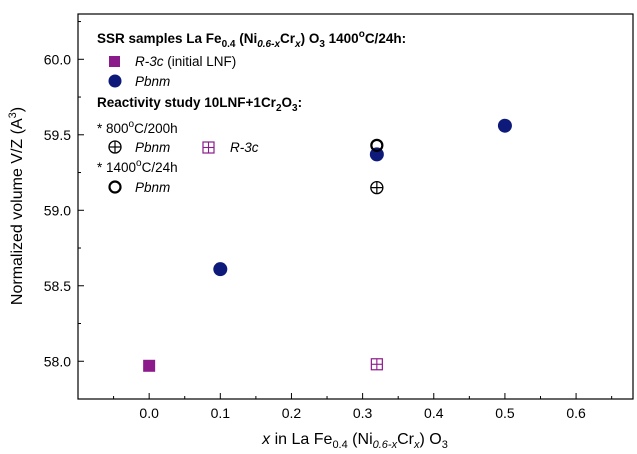 This screenshot has width=637, height=454. What do you see at coordinates (152, 81) in the screenshot?
I see `legend-label-pbnm: Pbnm` at bounding box center [152, 81].